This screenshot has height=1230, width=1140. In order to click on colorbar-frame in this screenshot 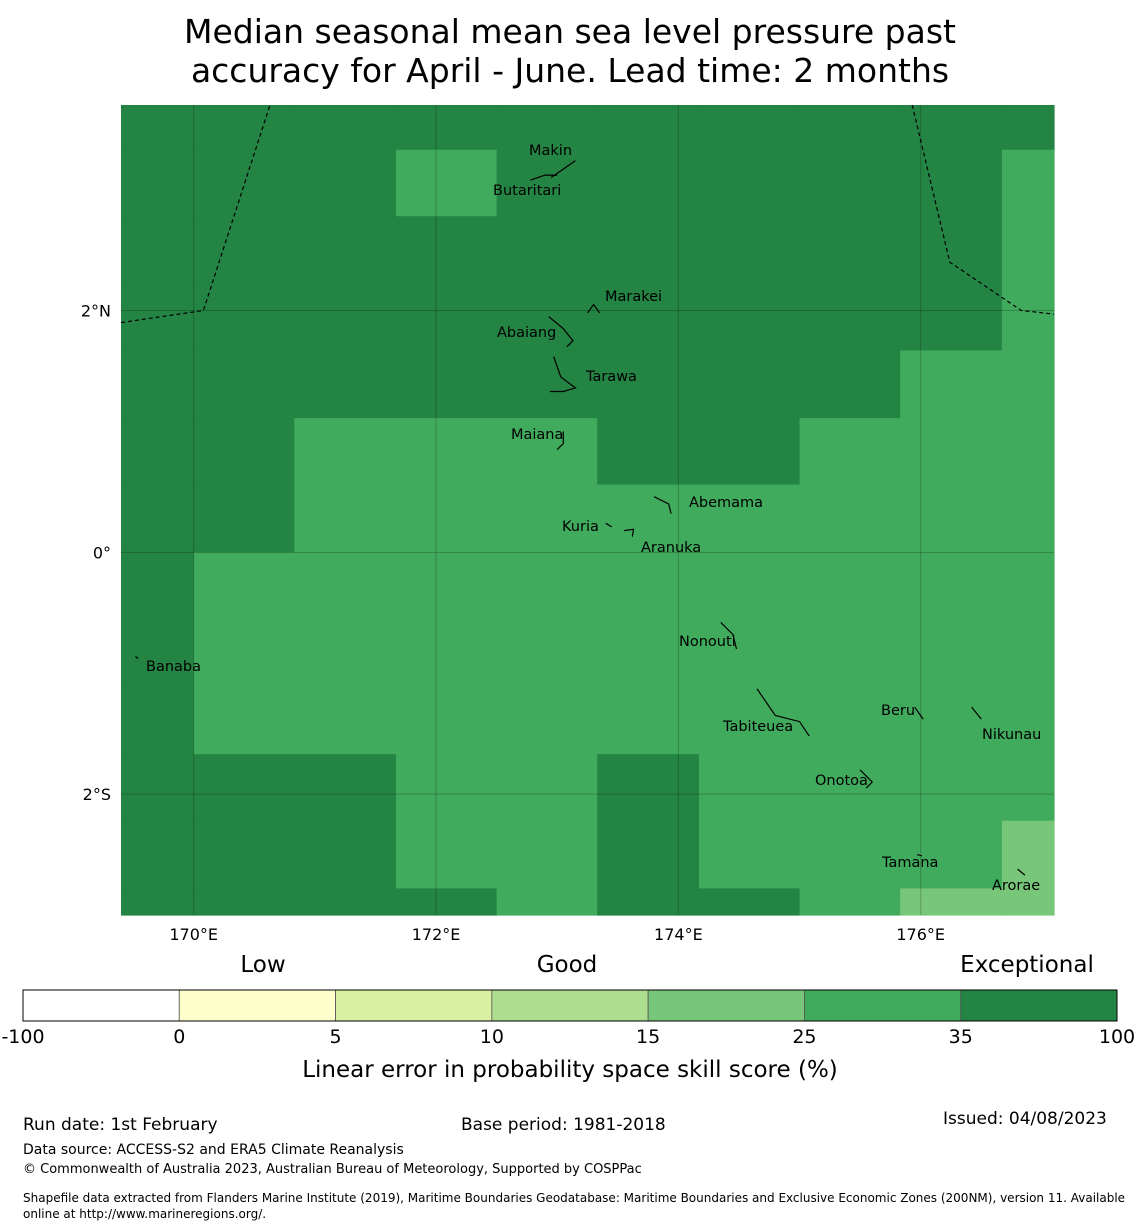, I will do `click(570, 1005)`.